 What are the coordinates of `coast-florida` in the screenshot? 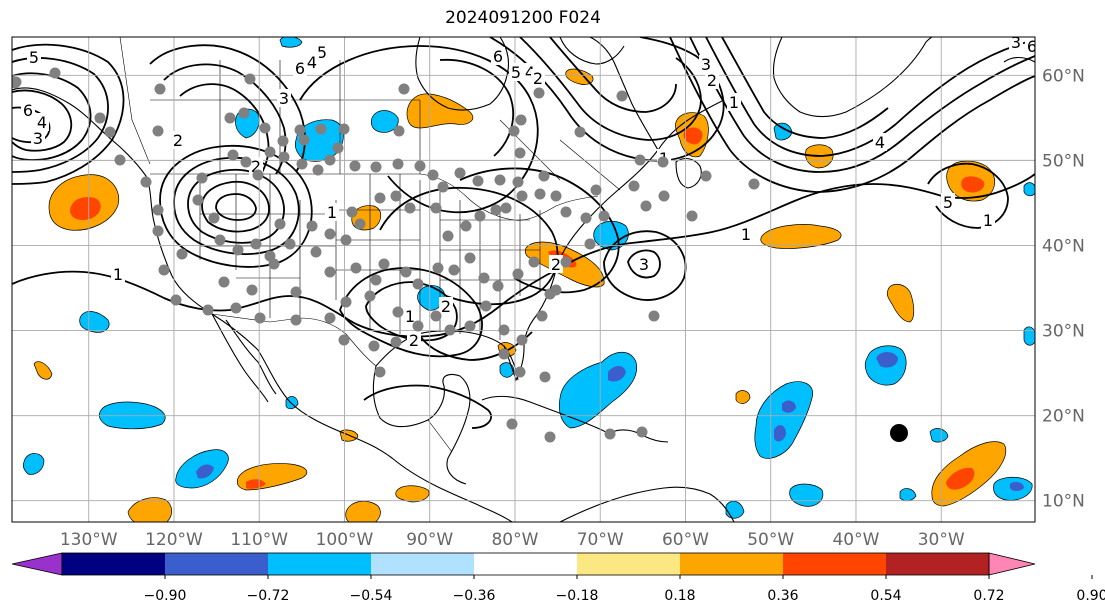 It's located at (520, 348).